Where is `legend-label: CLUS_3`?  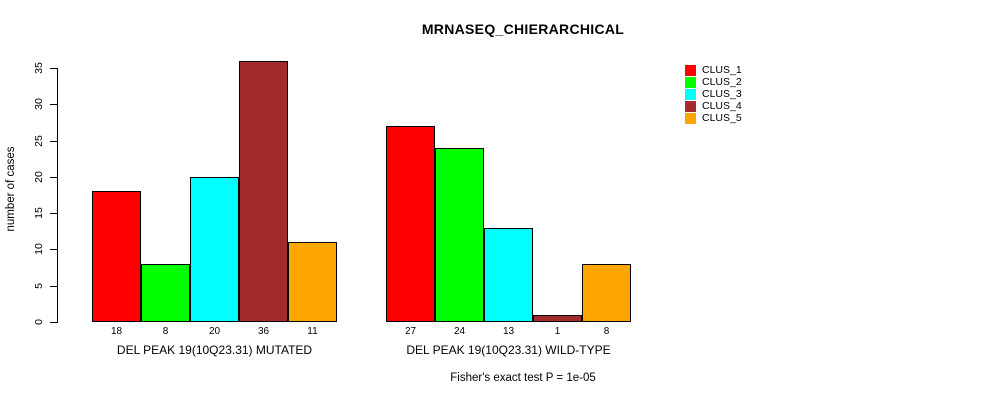
legend-label: CLUS_3 is located at coordinates (722, 93).